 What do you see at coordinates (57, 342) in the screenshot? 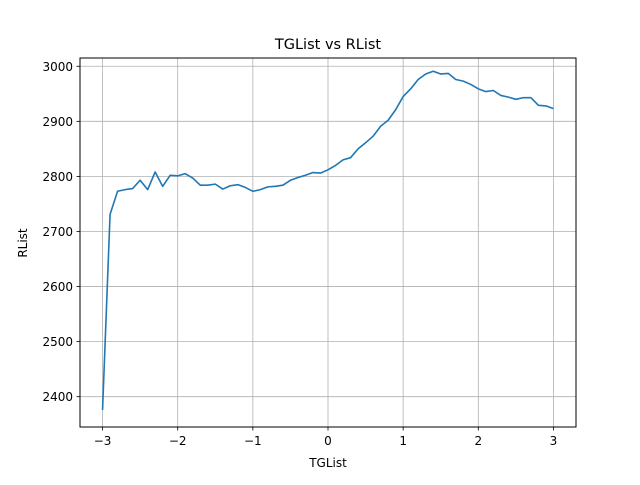
I see `y-tick-label: 2500` at bounding box center [57, 342].